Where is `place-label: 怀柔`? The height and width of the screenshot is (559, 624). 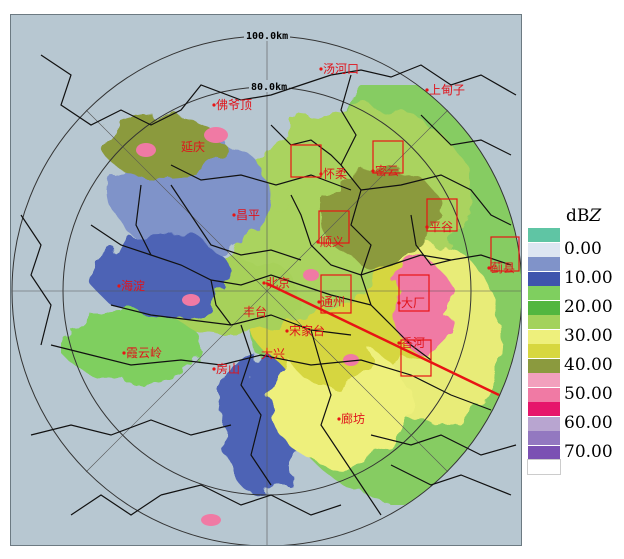
place-label: 怀柔 is located at coordinates (335, 174).